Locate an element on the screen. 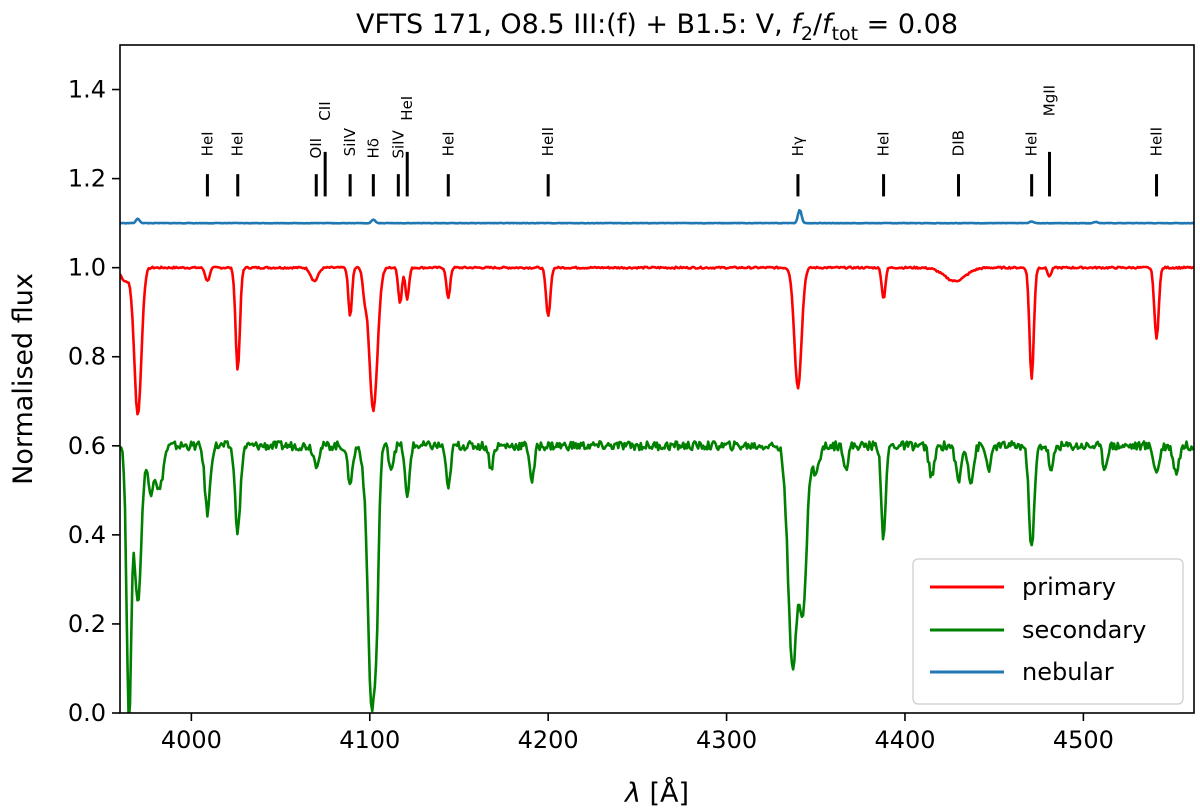 The height and width of the screenshot is (812, 1200). y-axis-label: Normalised flux is located at coordinates (23, 379).